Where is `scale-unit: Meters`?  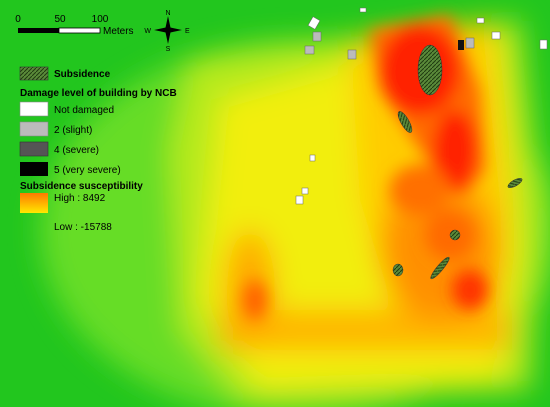 scale-unit: Meters is located at coordinates (118, 31).